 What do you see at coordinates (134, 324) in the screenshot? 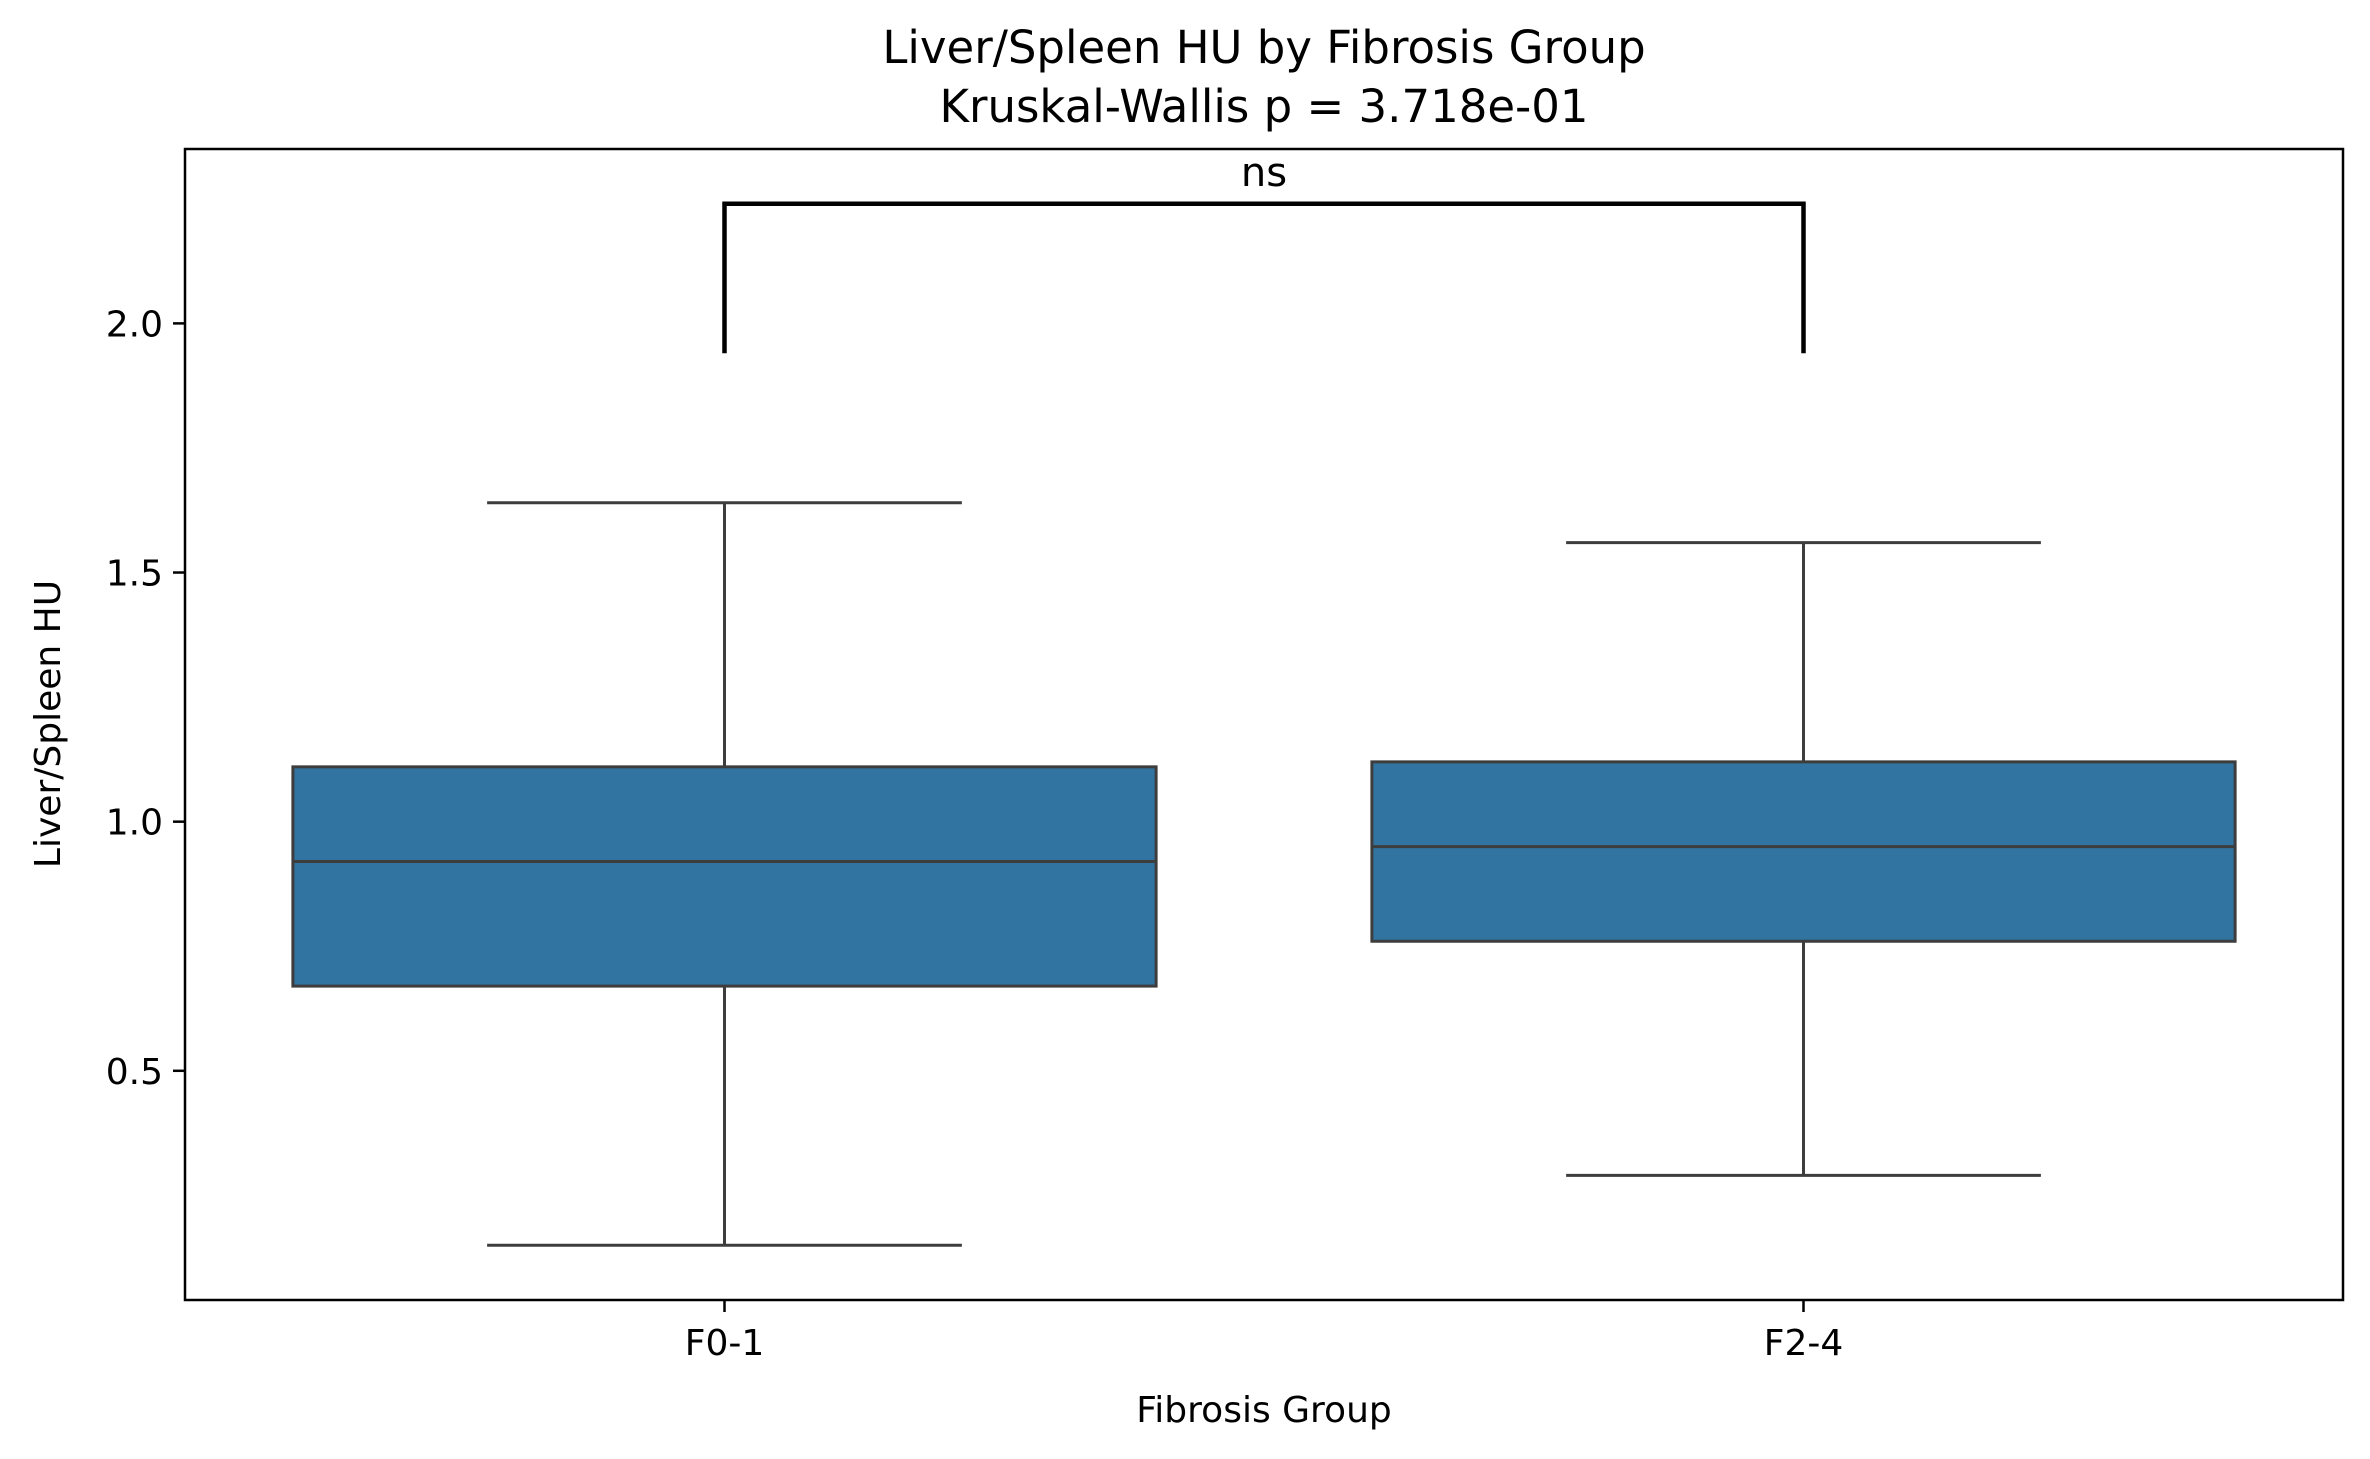
I see `y-tick-label: 2.0` at bounding box center [134, 324].